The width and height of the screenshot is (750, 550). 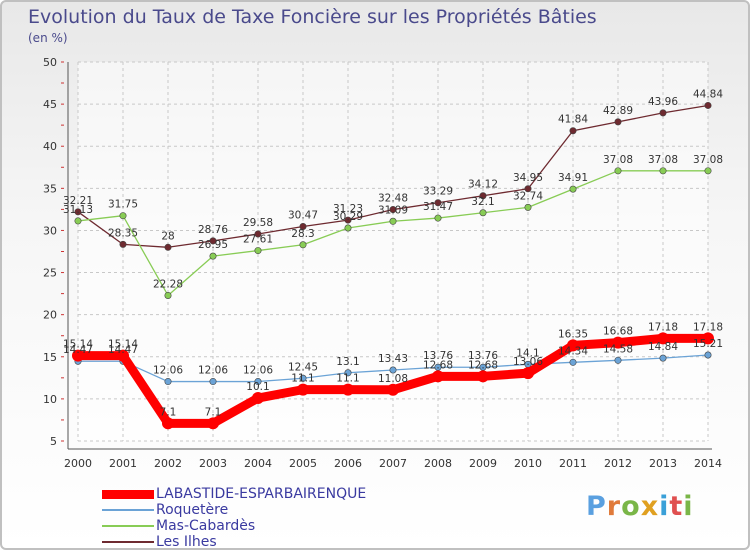 I want to click on data-label: 14.34, so click(x=573, y=351).